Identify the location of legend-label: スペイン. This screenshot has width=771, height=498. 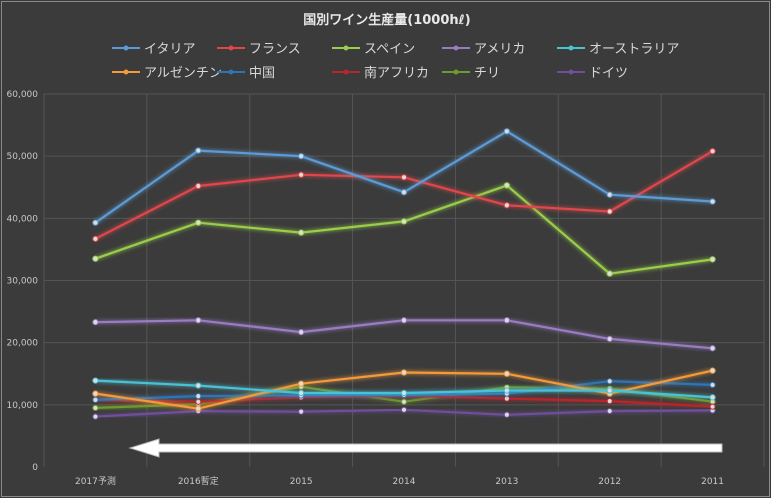
(389, 49).